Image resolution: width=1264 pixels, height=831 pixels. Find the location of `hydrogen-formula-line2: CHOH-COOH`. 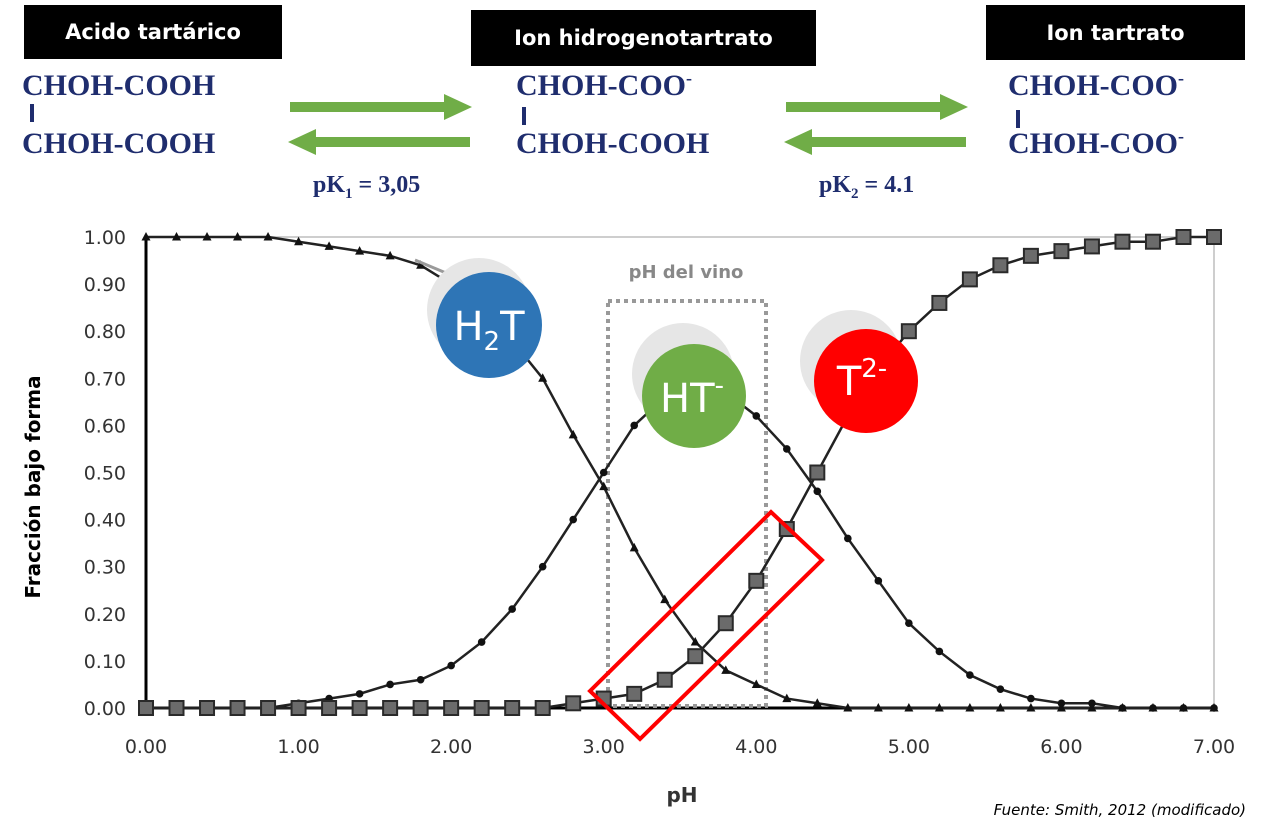

hydrogen-formula-line2: CHOH-COOH is located at coordinates (613, 143).